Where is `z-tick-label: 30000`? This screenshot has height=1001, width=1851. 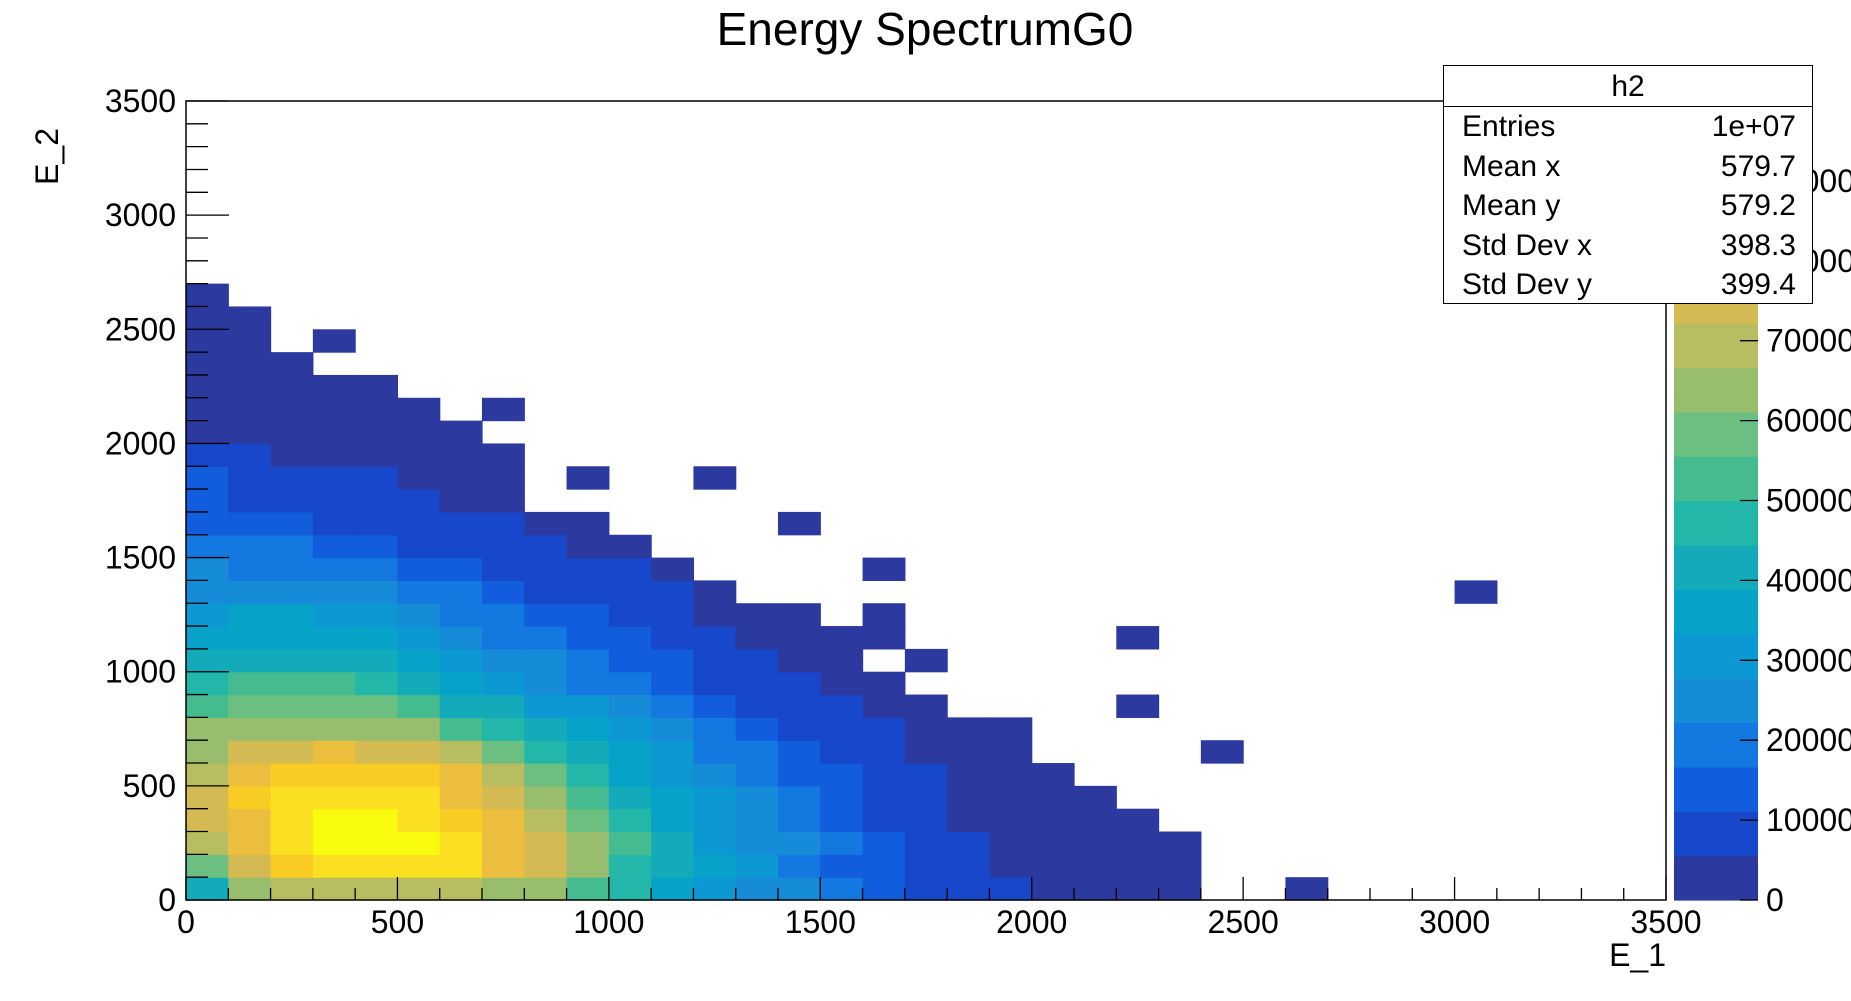 z-tick-label: 30000 is located at coordinates (1808, 660).